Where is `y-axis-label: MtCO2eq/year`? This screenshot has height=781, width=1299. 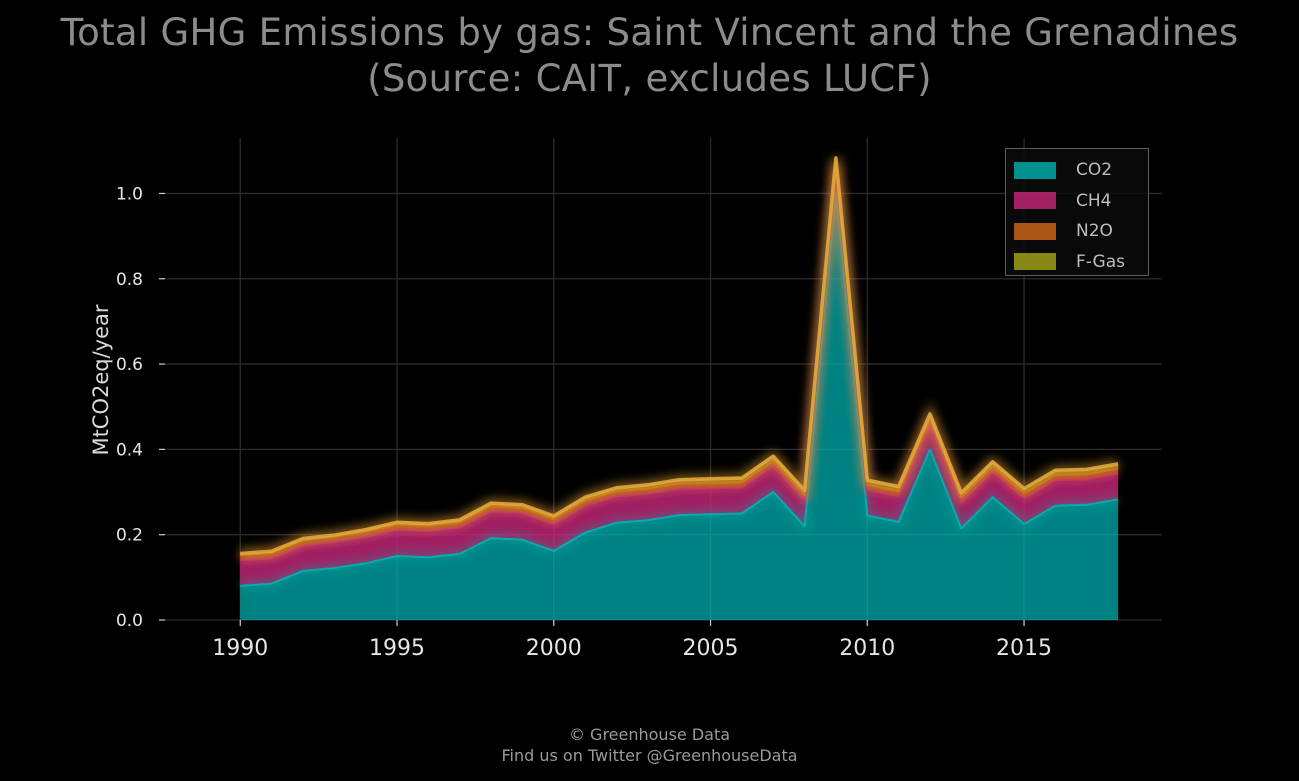
y-axis-label: MtCO2eq/year is located at coordinates (101, 379).